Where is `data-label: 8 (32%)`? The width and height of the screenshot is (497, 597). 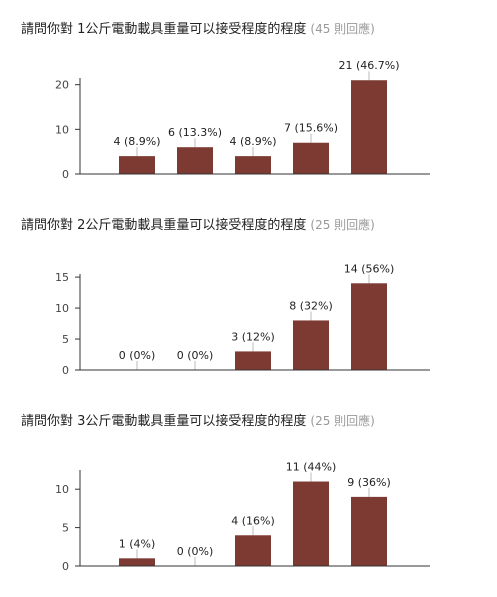
data-label: 8 (32%) is located at coordinates (311, 305).